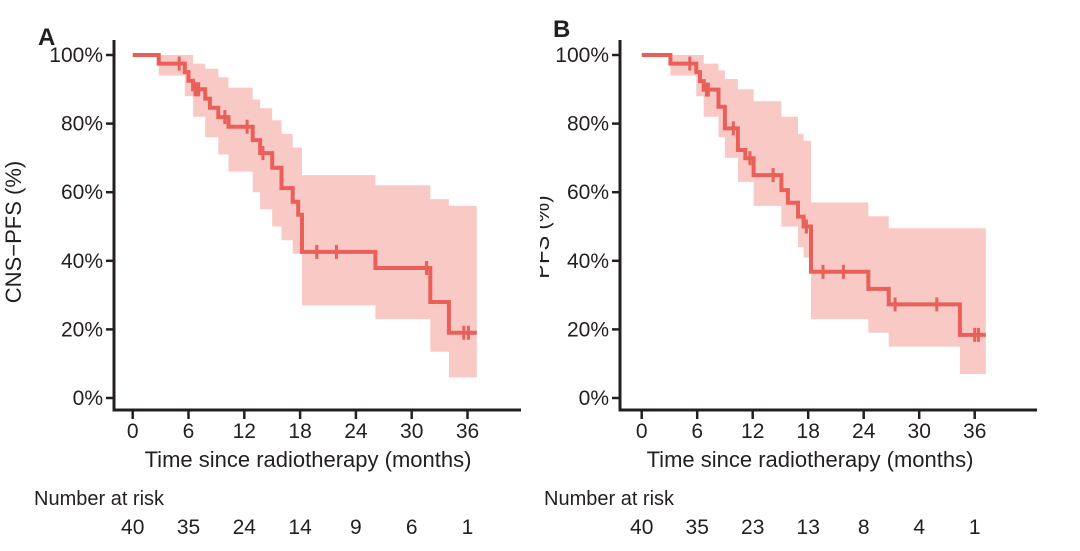 The width and height of the screenshot is (1080, 551). What do you see at coordinates (561, 29) in the screenshot?
I see `panel-letter: B` at bounding box center [561, 29].